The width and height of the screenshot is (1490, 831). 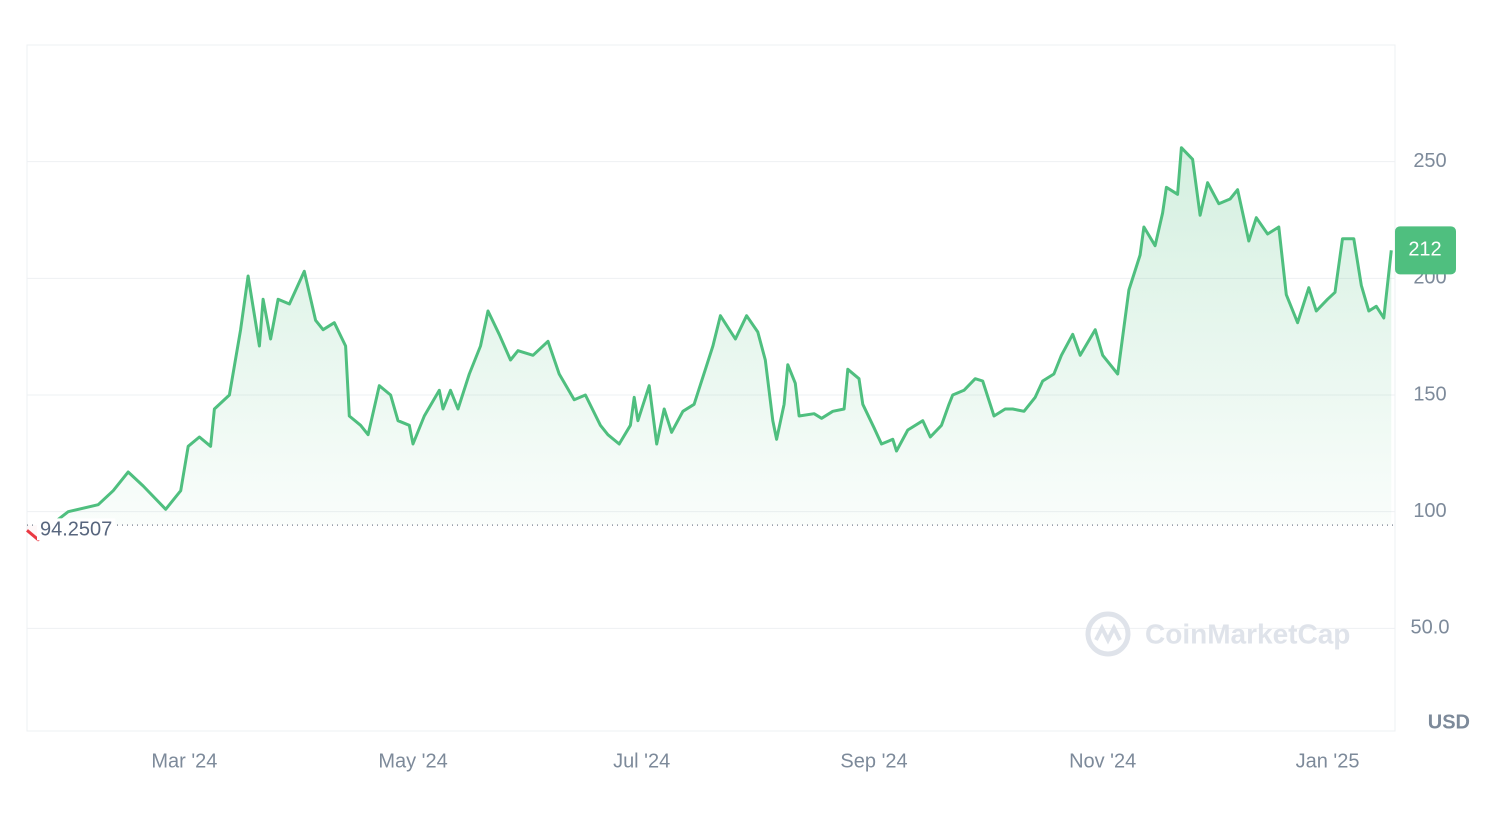 What do you see at coordinates (1328, 761) in the screenshot?
I see `x-tick-label: Jan '25` at bounding box center [1328, 761].